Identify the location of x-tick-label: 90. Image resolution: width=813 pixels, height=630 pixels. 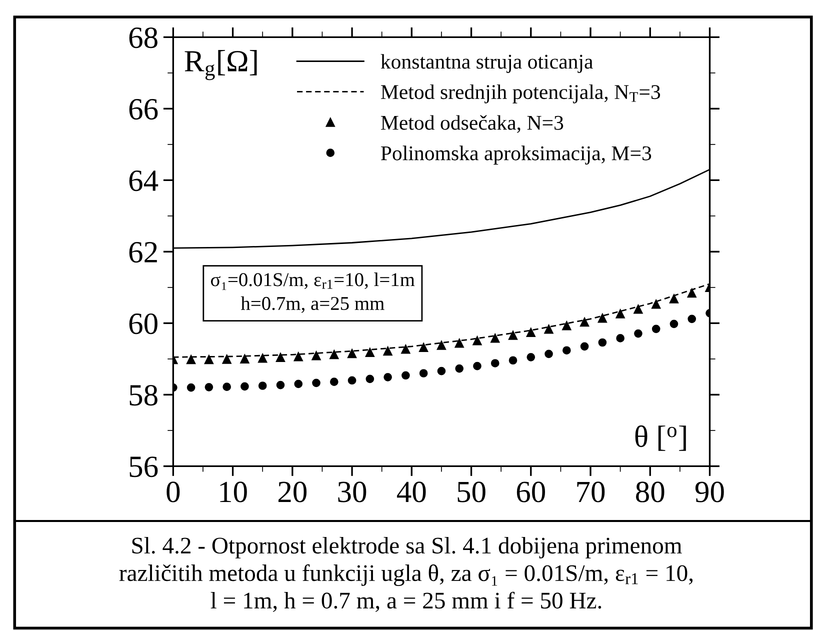
(709, 492).